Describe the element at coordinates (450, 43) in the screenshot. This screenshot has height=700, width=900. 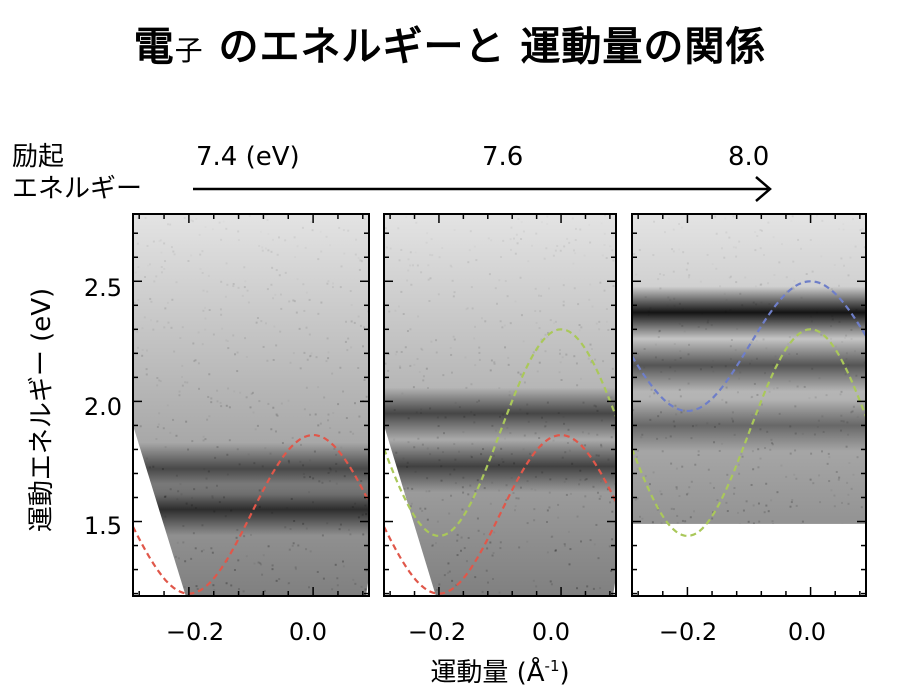
I see `page-title: 電子 のエネルギーと 運動量の関係` at that location.